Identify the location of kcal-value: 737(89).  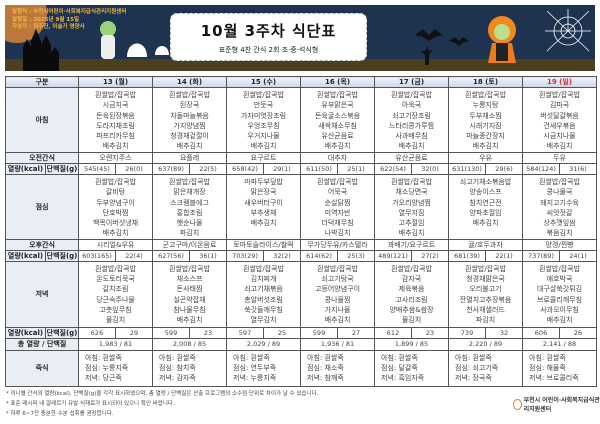
(541, 255).